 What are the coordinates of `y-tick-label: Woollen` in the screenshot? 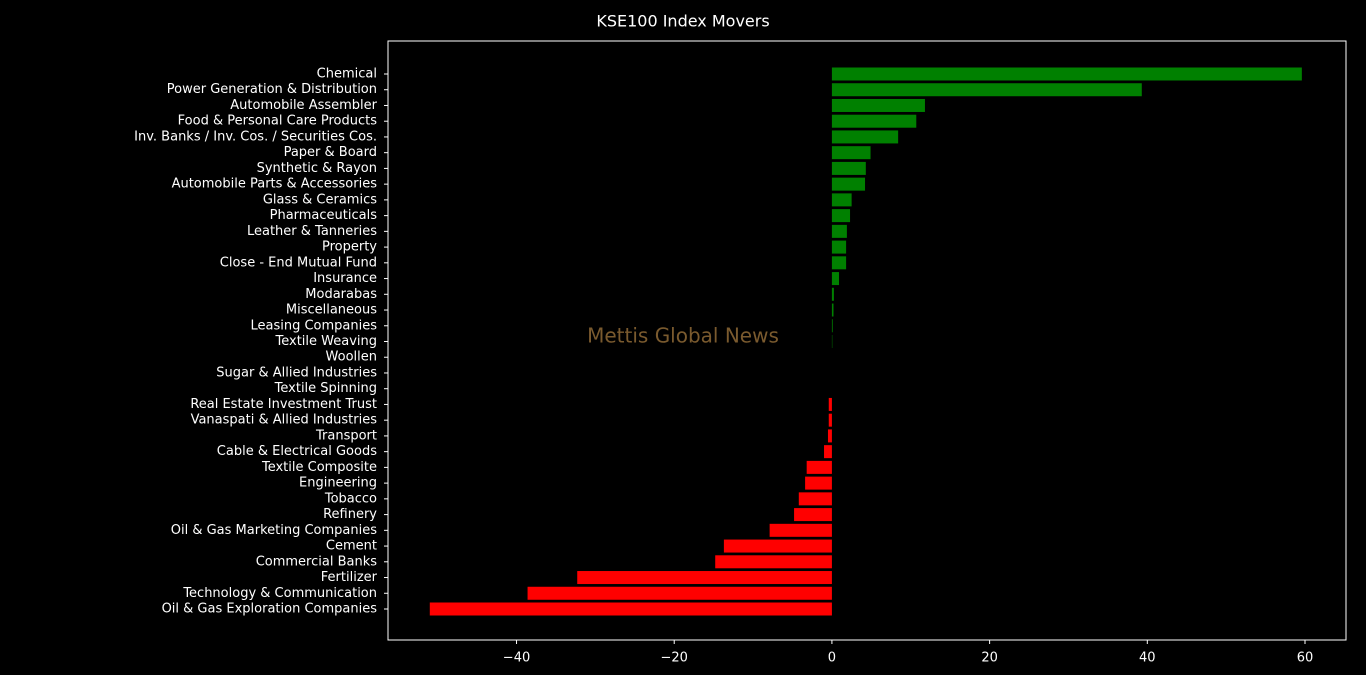 It's located at (351, 357).